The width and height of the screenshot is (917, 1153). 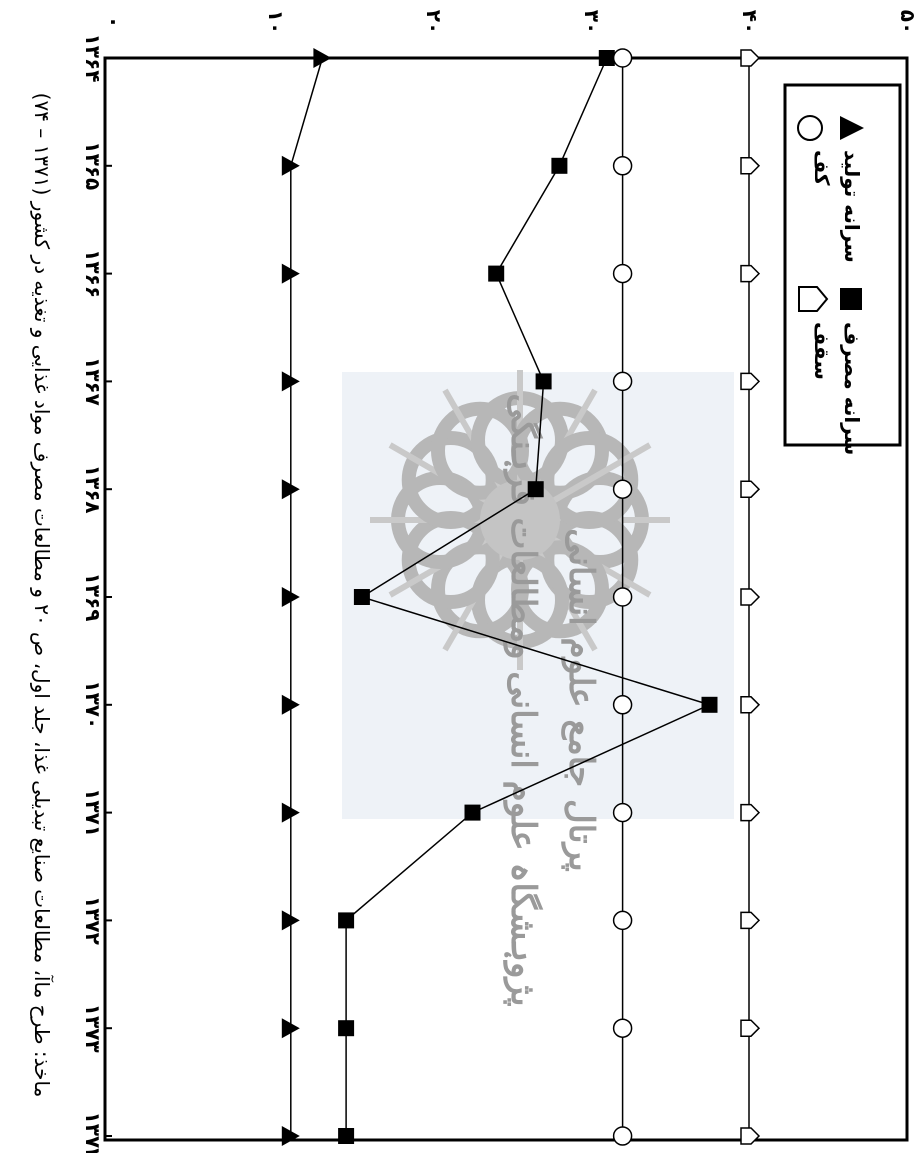 What do you see at coordinates (93, 165) in the screenshot?
I see `x-tick-label: ۱۳۶۵` at bounding box center [93, 165].